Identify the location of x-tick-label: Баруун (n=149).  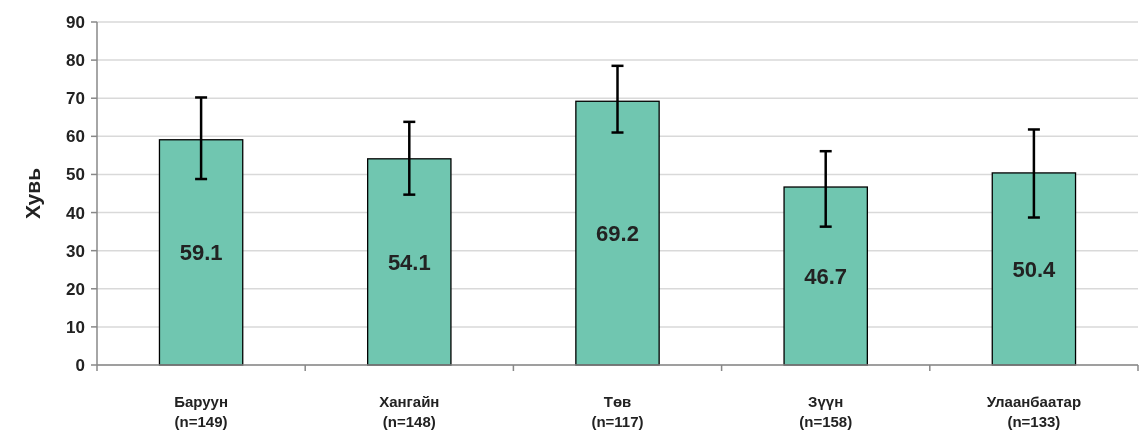
(201, 411).